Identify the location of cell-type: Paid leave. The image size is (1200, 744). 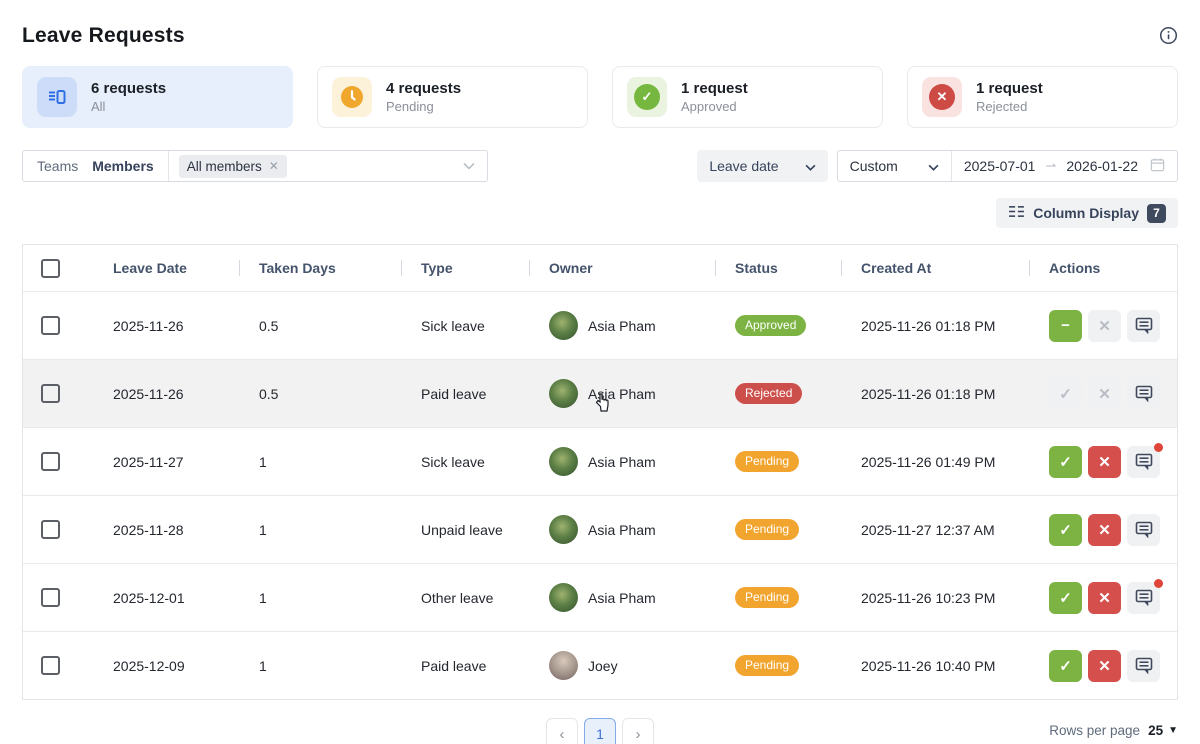
(454, 393).